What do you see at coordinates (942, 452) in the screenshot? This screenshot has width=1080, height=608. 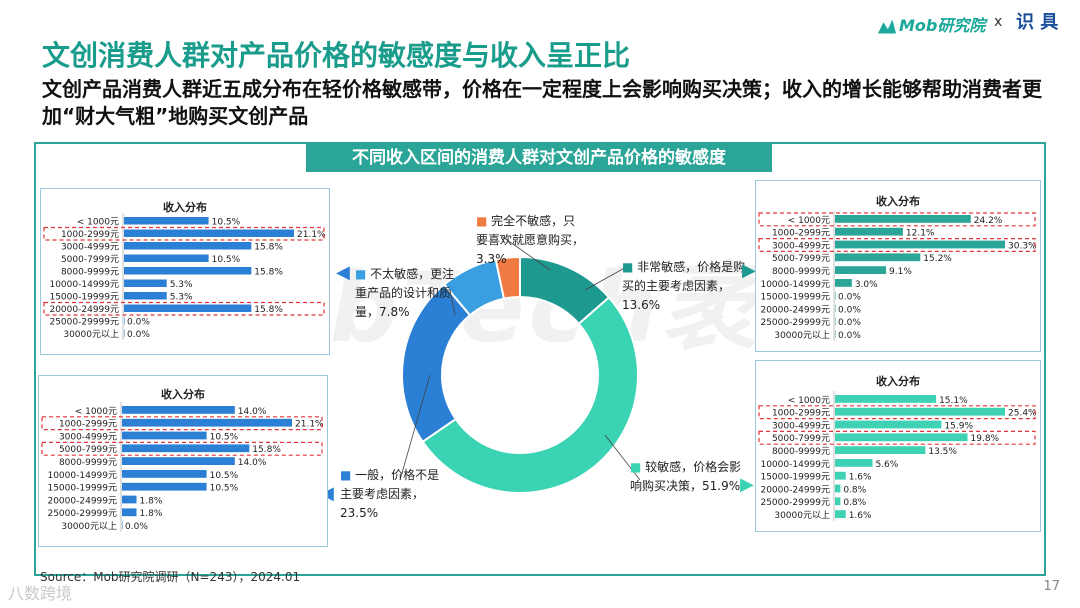 I see `bar-value-label: 13.5%` at bounding box center [942, 452].